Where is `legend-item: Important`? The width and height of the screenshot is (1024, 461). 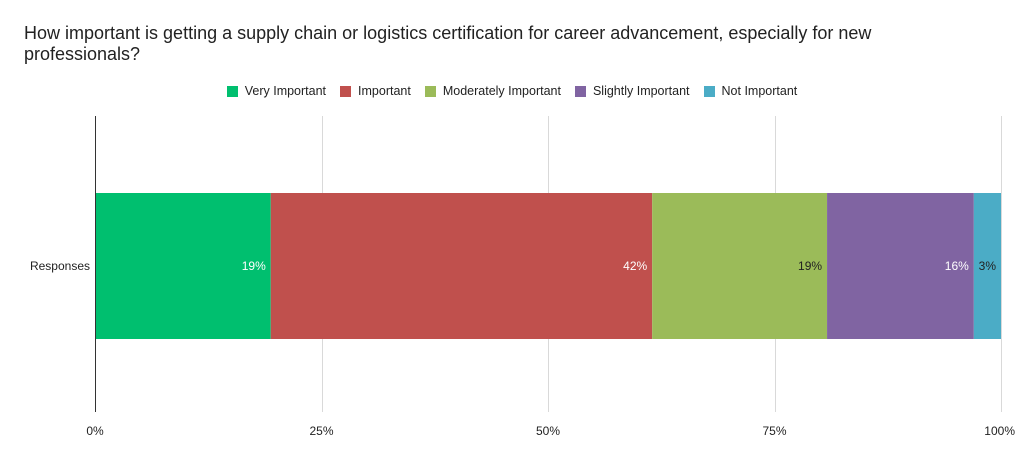 legend-item: Important is located at coordinates (375, 91).